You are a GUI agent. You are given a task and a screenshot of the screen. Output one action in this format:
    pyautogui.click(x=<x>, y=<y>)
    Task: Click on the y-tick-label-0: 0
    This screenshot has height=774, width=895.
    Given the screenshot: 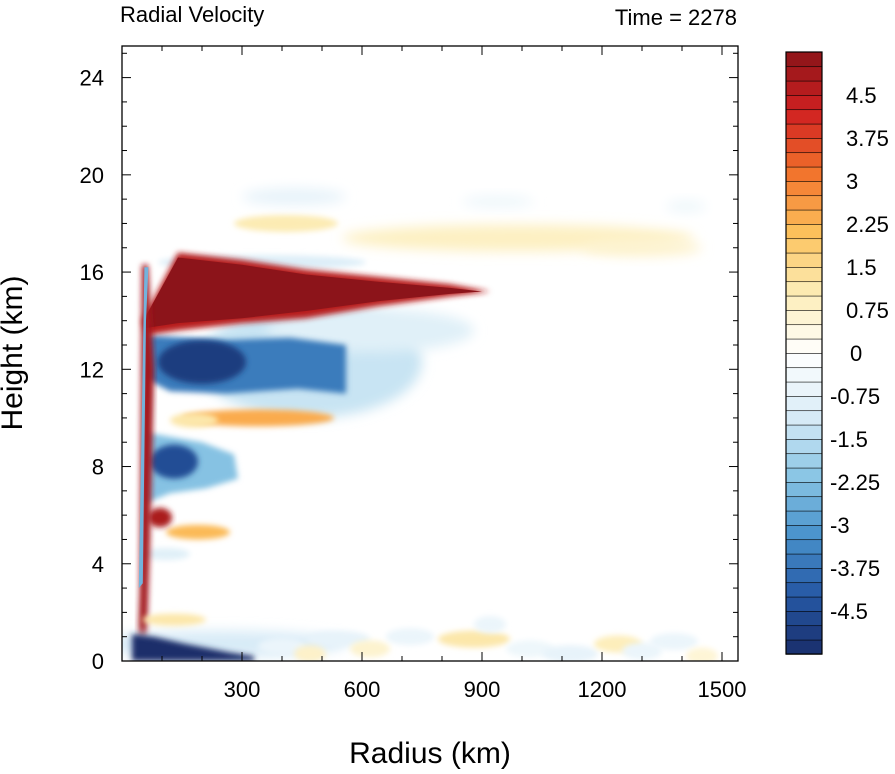 What is the action you would take?
    pyautogui.click(x=98, y=661)
    